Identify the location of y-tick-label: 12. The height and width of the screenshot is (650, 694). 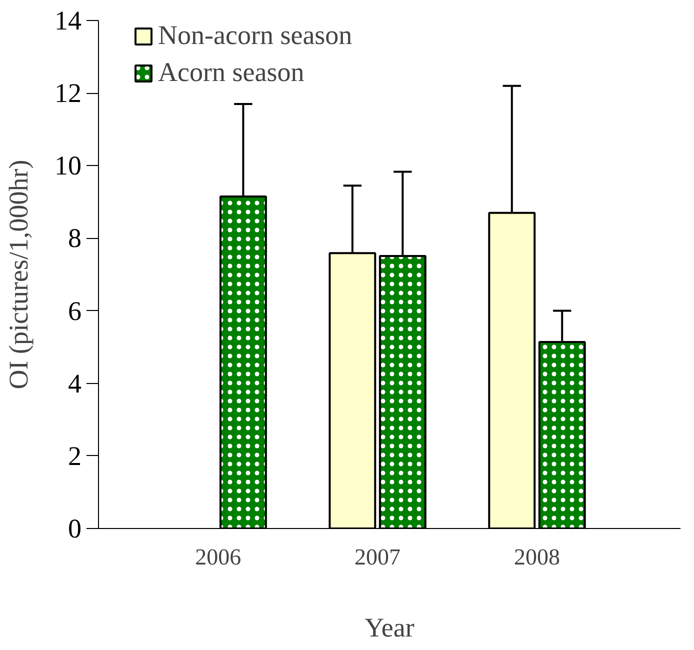
(68, 93).